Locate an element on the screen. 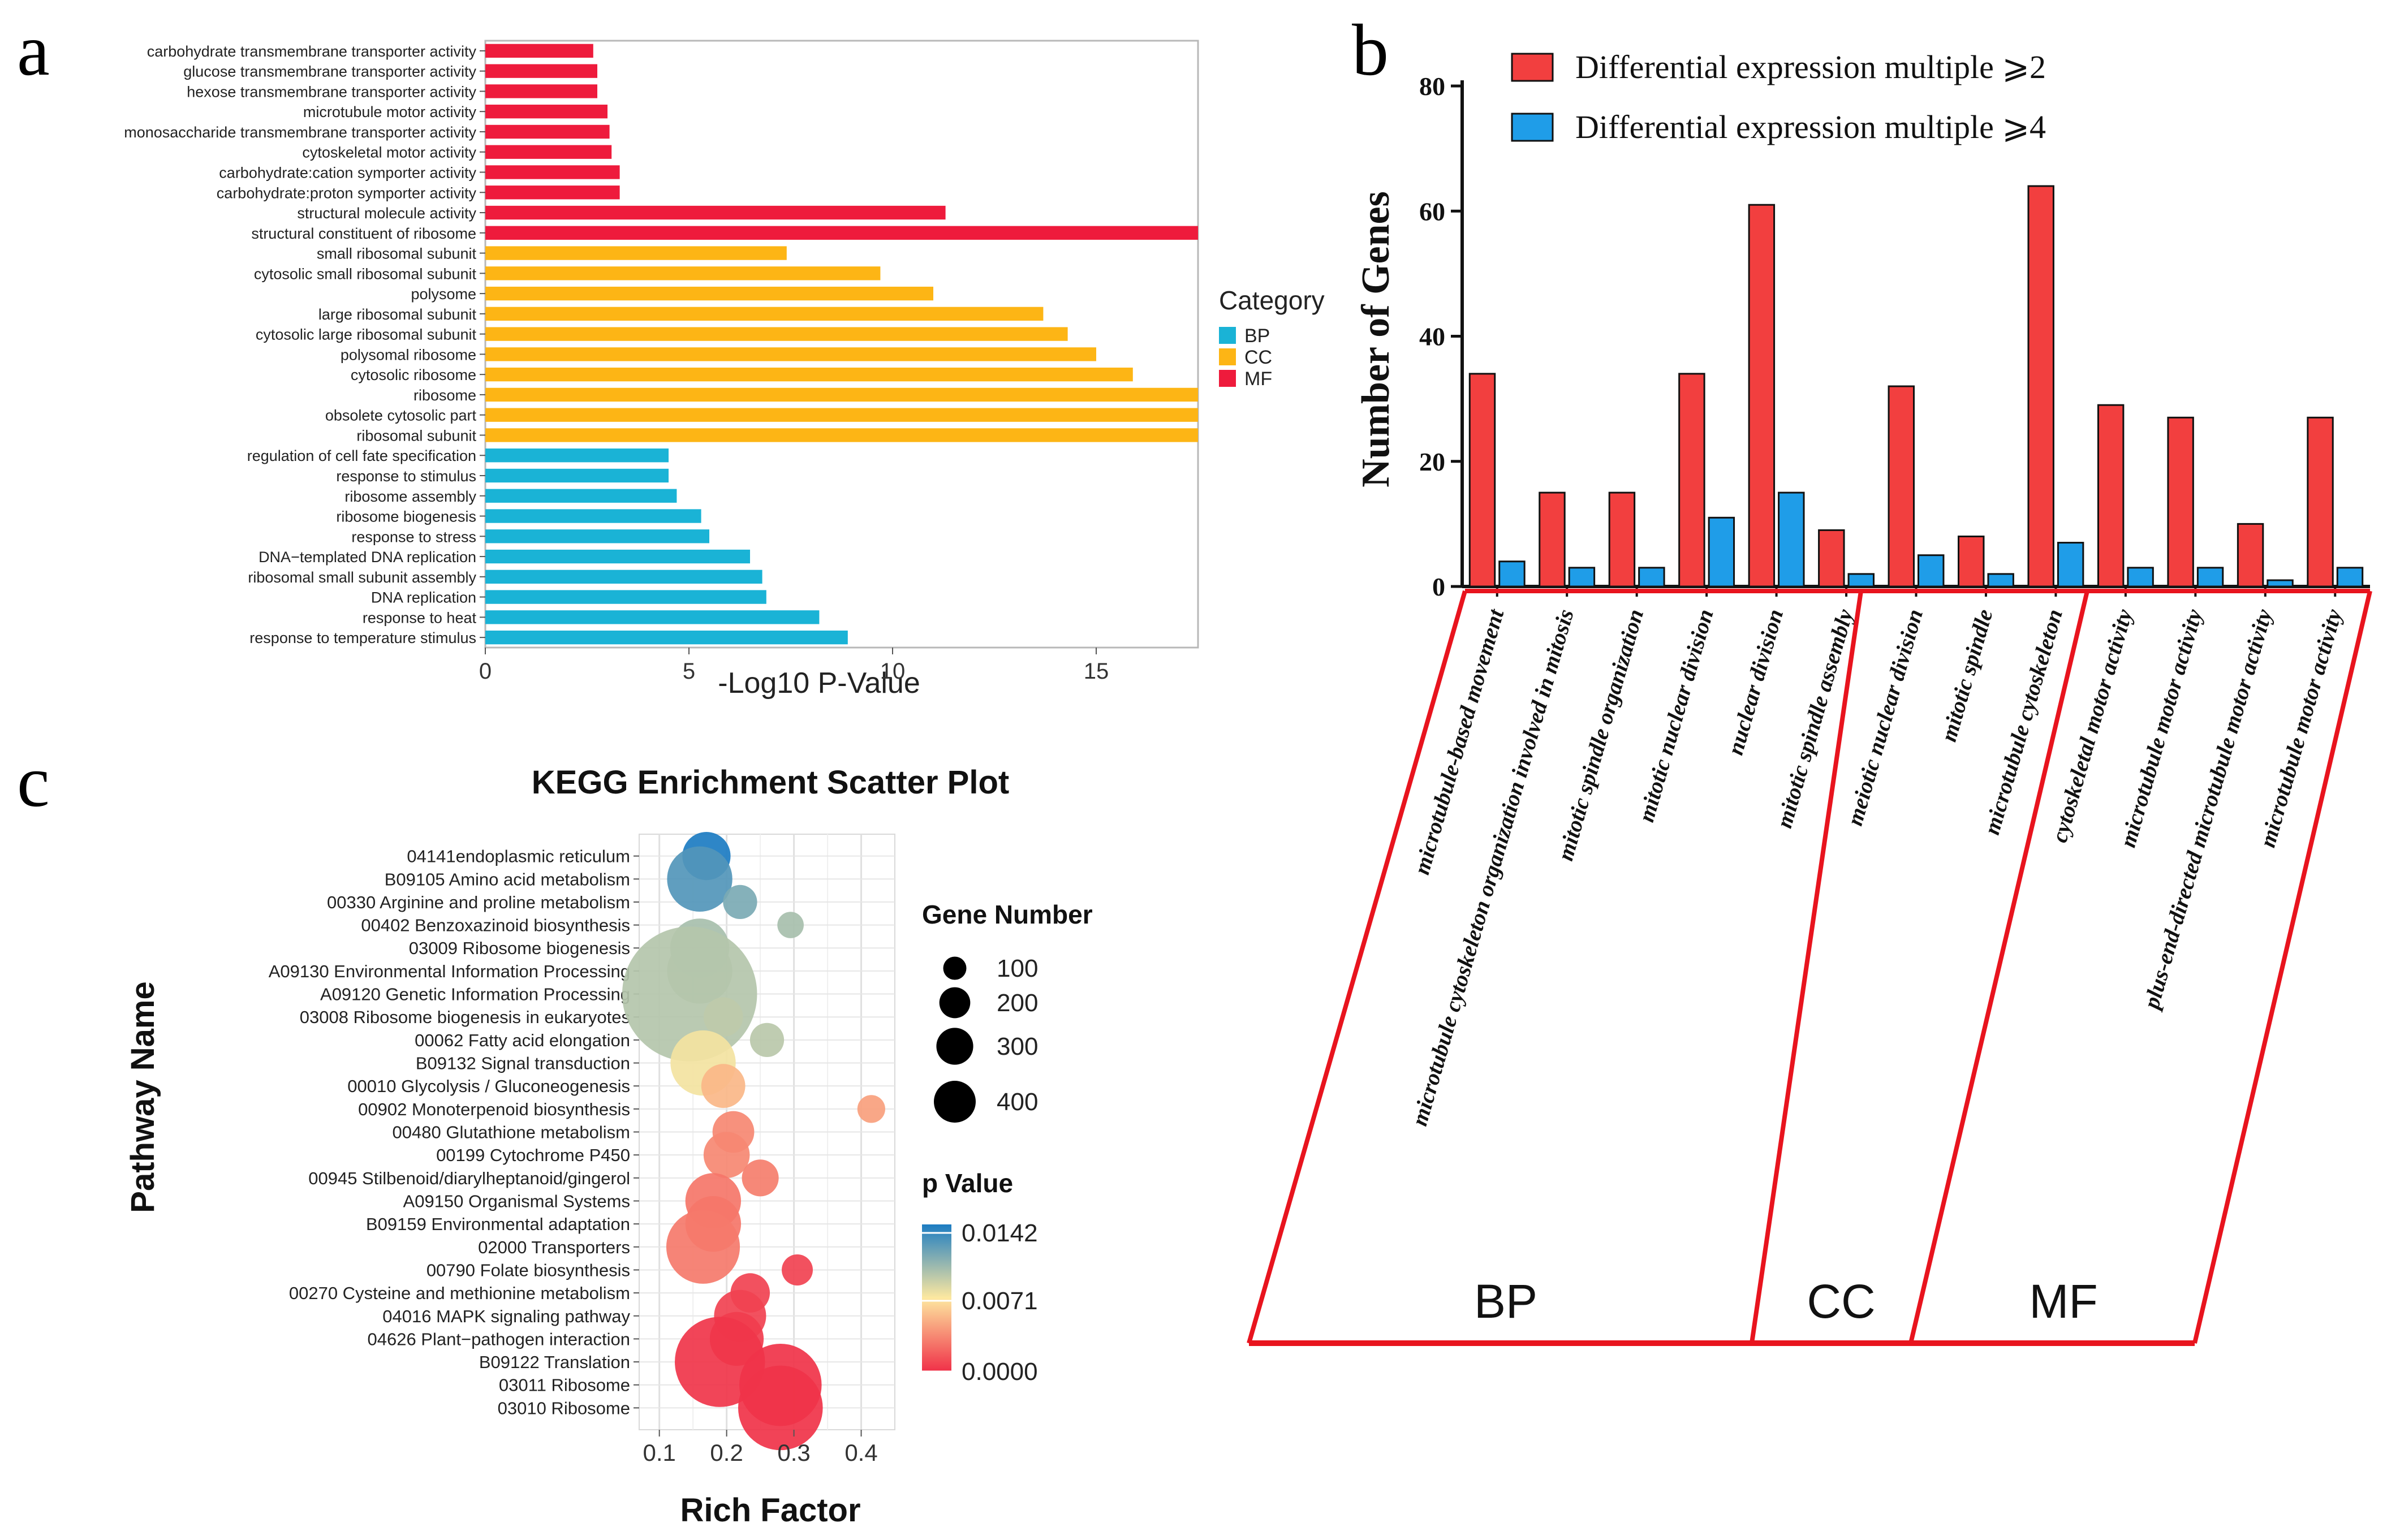  a-bar-label: cytosolic ribosome is located at coordinates (414, 374).